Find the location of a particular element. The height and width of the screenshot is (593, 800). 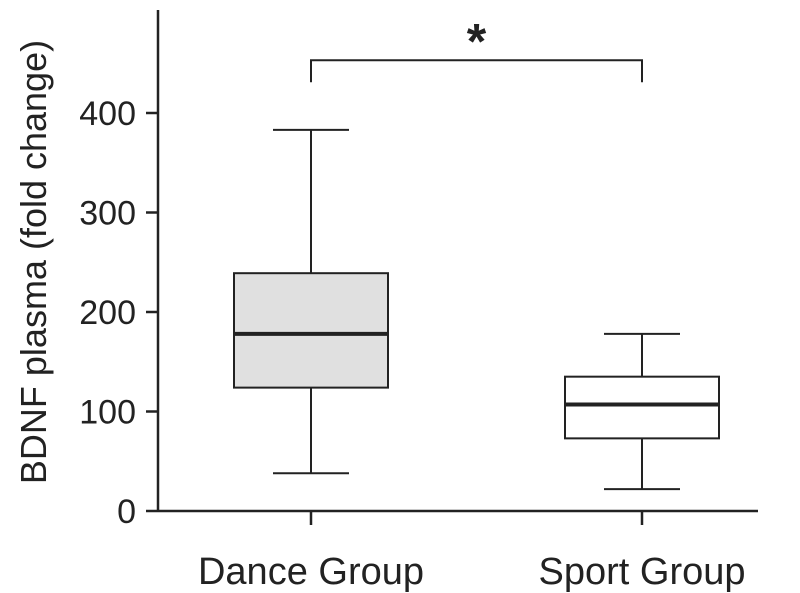

y-tick-label-0: 0 is located at coordinates (126, 512).